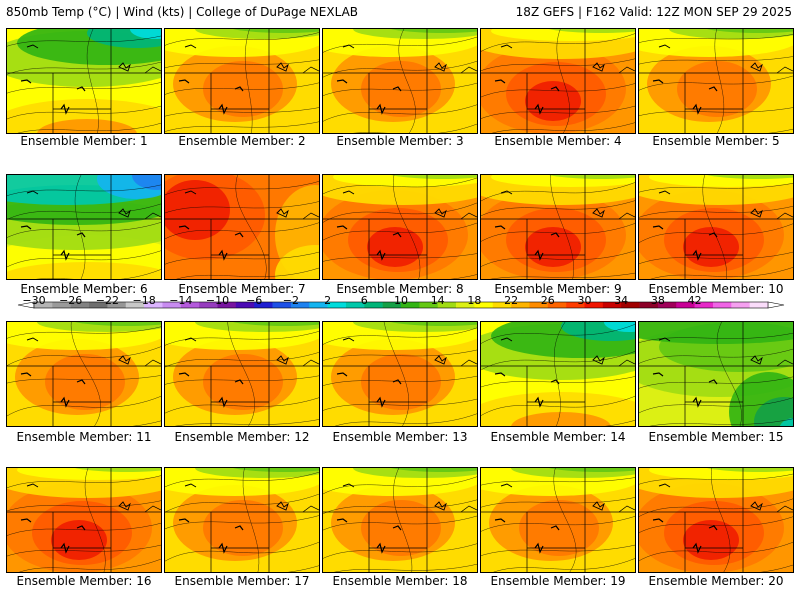 Image resolution: width=800 pixels, height=600 pixels. Describe the element at coordinates (400, 581) in the screenshot. I see `ensemble-member-label: Ensemble Member: 18` at that location.